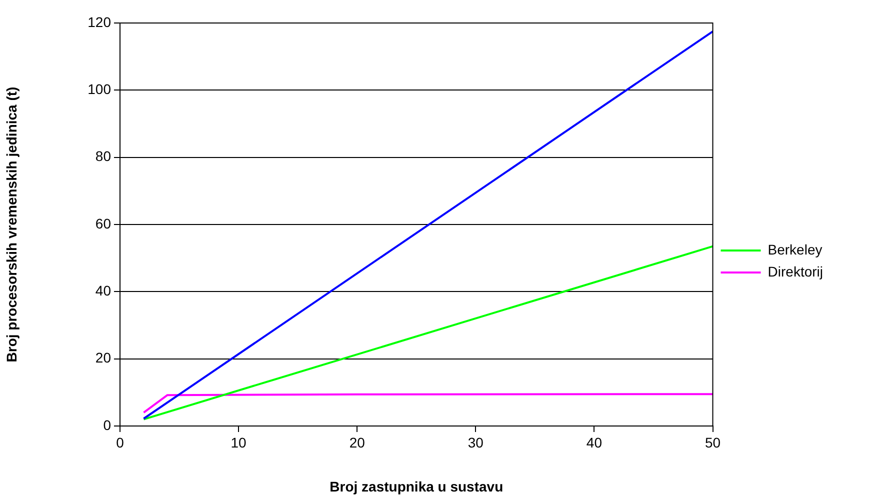 This screenshot has height=500, width=872. What do you see at coordinates (796, 271) in the screenshot?
I see `legend-label: Direktorij` at bounding box center [796, 271].